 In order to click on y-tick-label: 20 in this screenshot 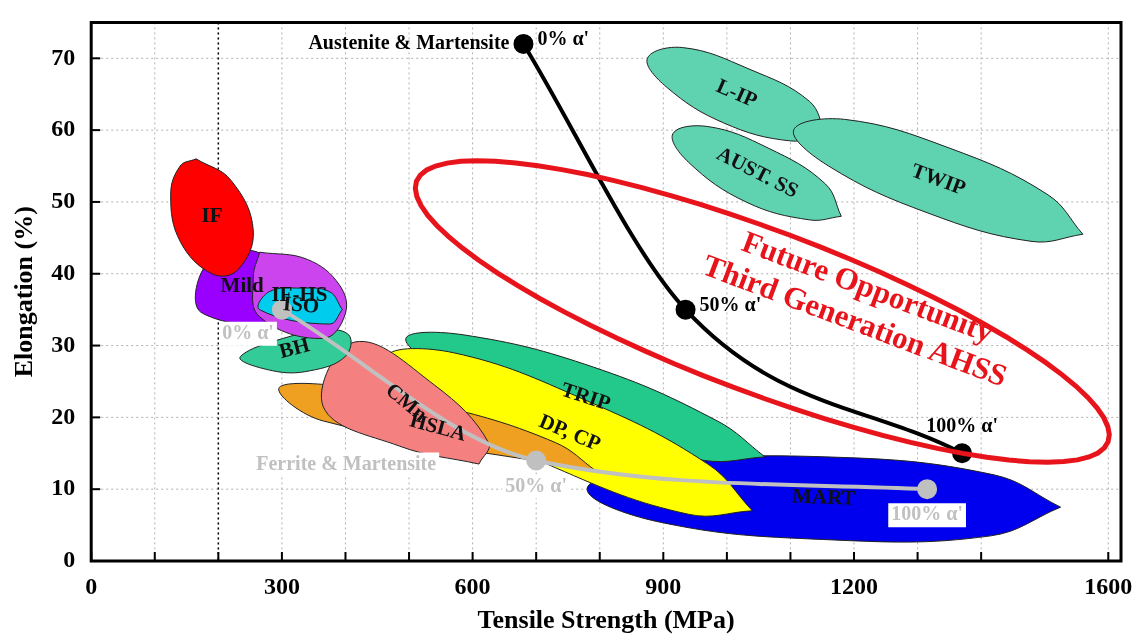, I will do `click(63, 415)`.